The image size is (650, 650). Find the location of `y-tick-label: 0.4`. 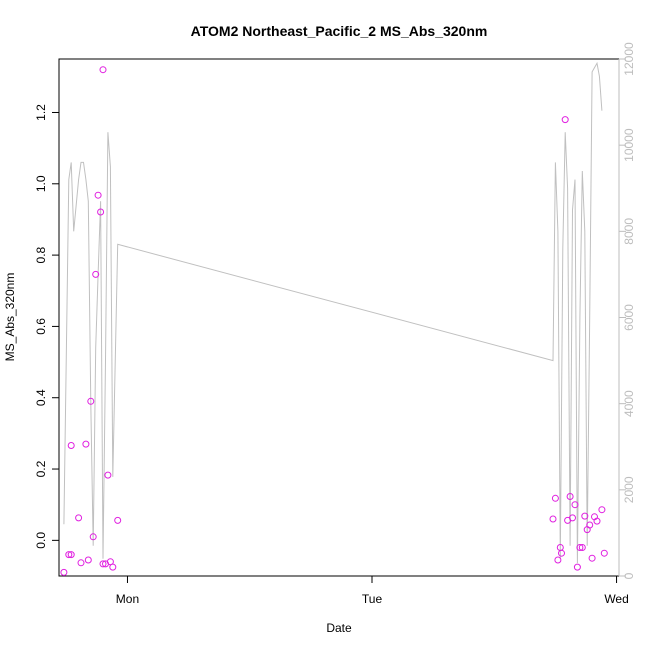

y-tick-label: 0.4 is located at coordinates (41, 397).